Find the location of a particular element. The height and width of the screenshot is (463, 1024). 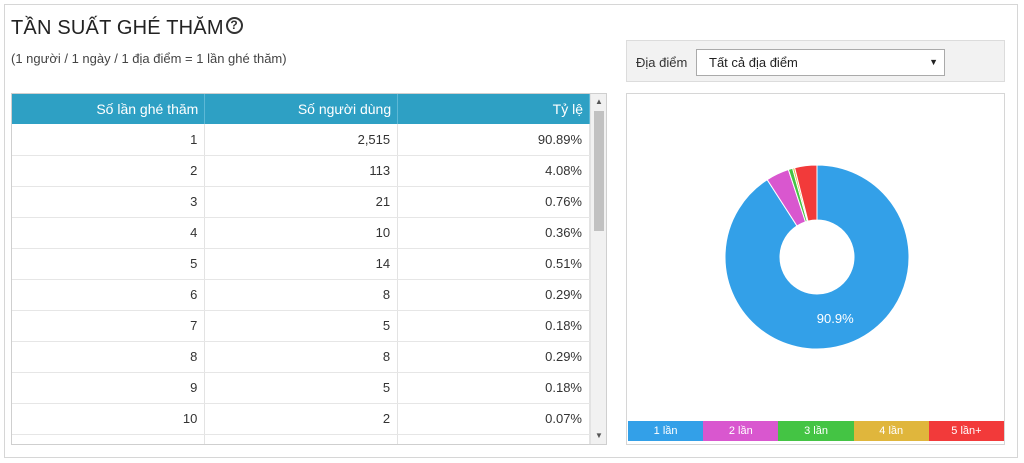

legend-item: 5 lần+ is located at coordinates (966, 431).